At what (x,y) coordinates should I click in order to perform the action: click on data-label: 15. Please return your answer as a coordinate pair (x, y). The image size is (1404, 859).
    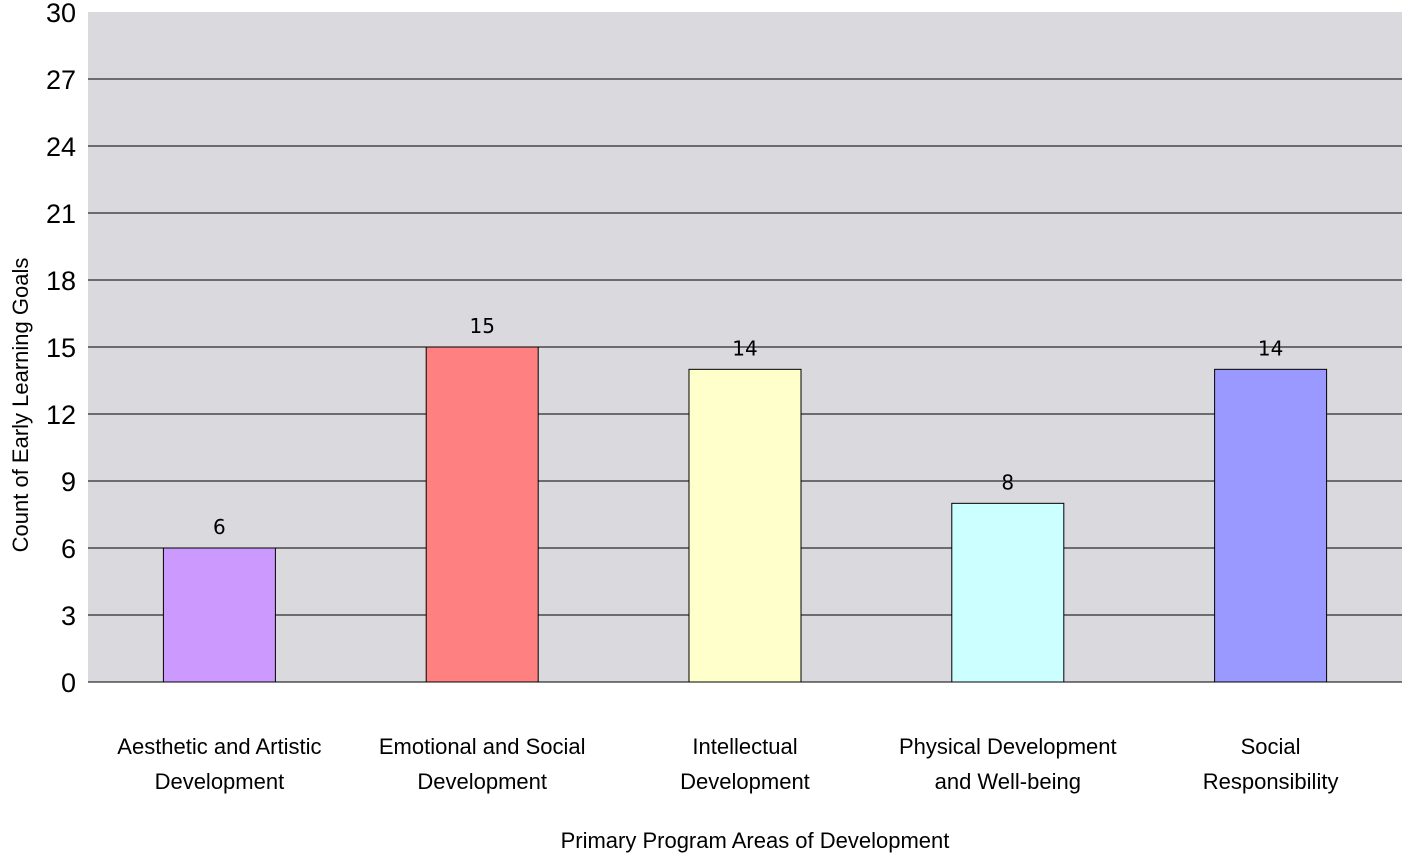
    Looking at the image, I should click on (481, 326).